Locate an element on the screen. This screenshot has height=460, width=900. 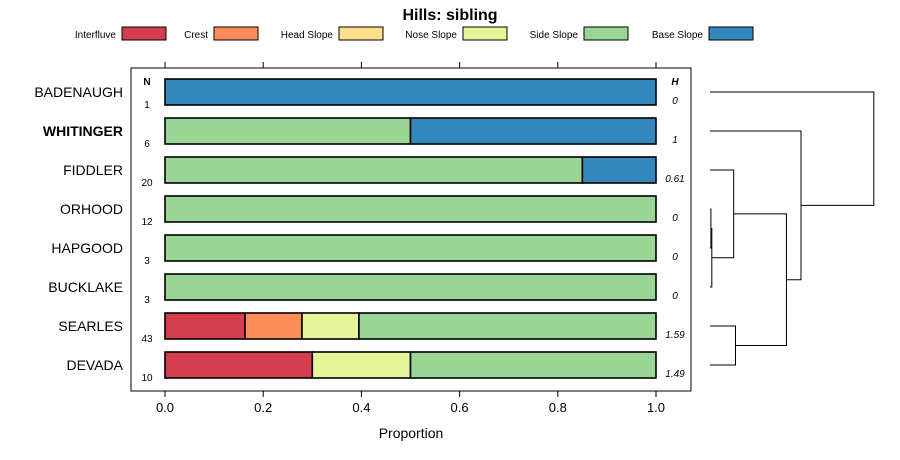
n-value: 6 is located at coordinates (147, 144).